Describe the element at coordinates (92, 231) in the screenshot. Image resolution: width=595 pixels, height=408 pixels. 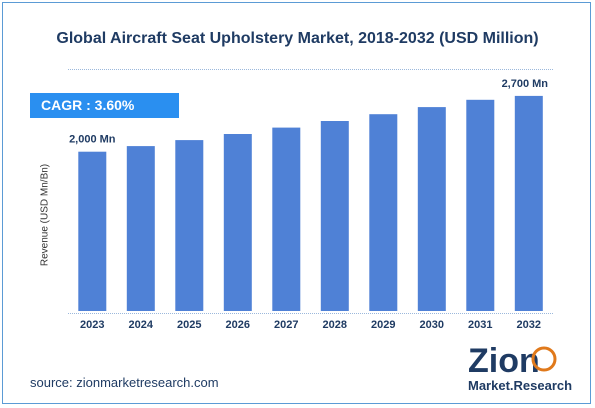
I see `bar-2023` at that location.